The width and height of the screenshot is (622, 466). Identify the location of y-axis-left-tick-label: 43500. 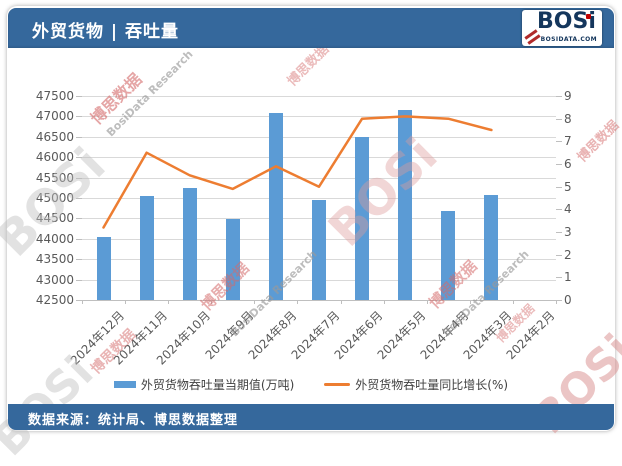
(54, 259).